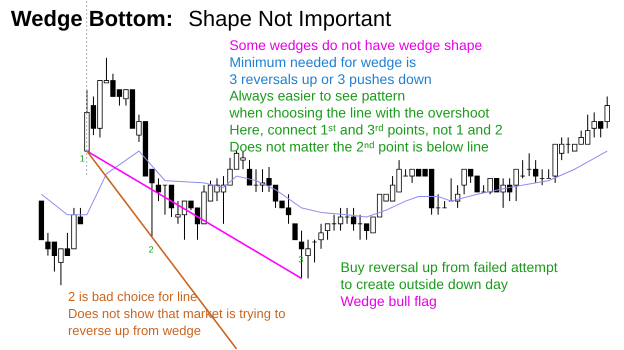  I want to click on annotation: 3 reversals up or 3 pushes down, so click(330, 78).